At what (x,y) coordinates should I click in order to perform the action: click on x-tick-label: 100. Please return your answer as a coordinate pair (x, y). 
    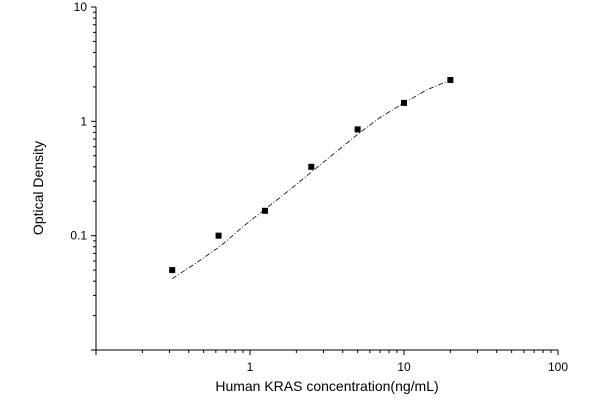
    Looking at the image, I should click on (558, 367).